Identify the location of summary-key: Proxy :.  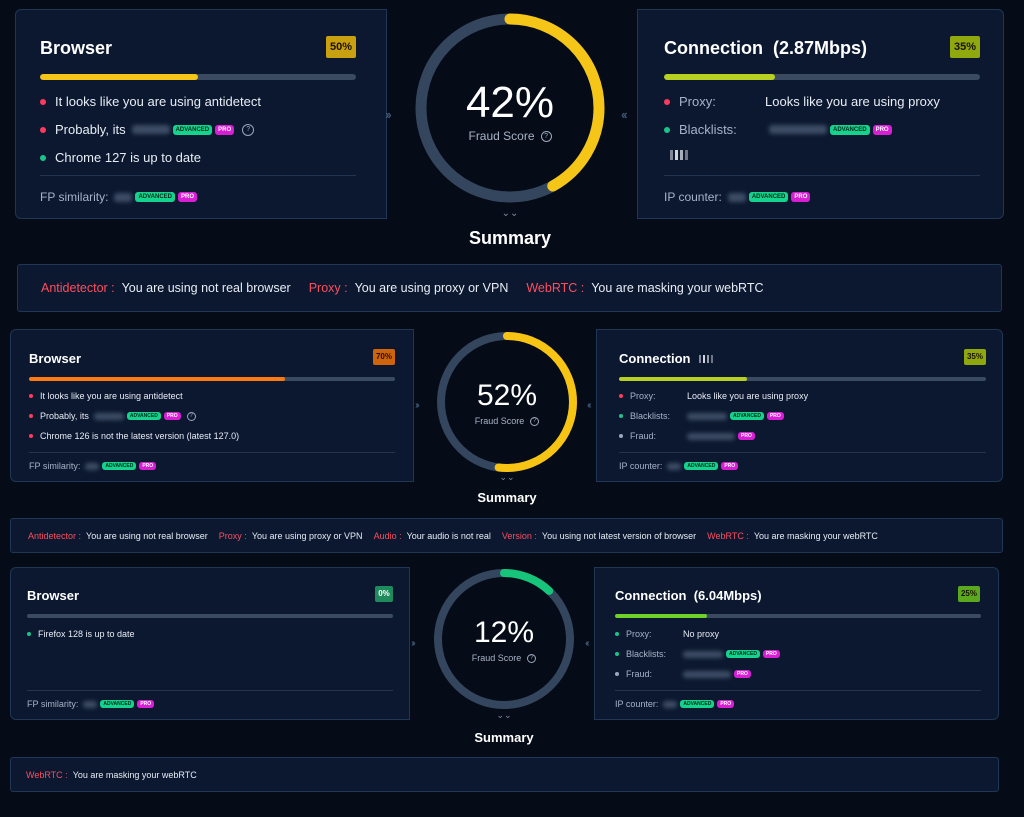
(232, 535).